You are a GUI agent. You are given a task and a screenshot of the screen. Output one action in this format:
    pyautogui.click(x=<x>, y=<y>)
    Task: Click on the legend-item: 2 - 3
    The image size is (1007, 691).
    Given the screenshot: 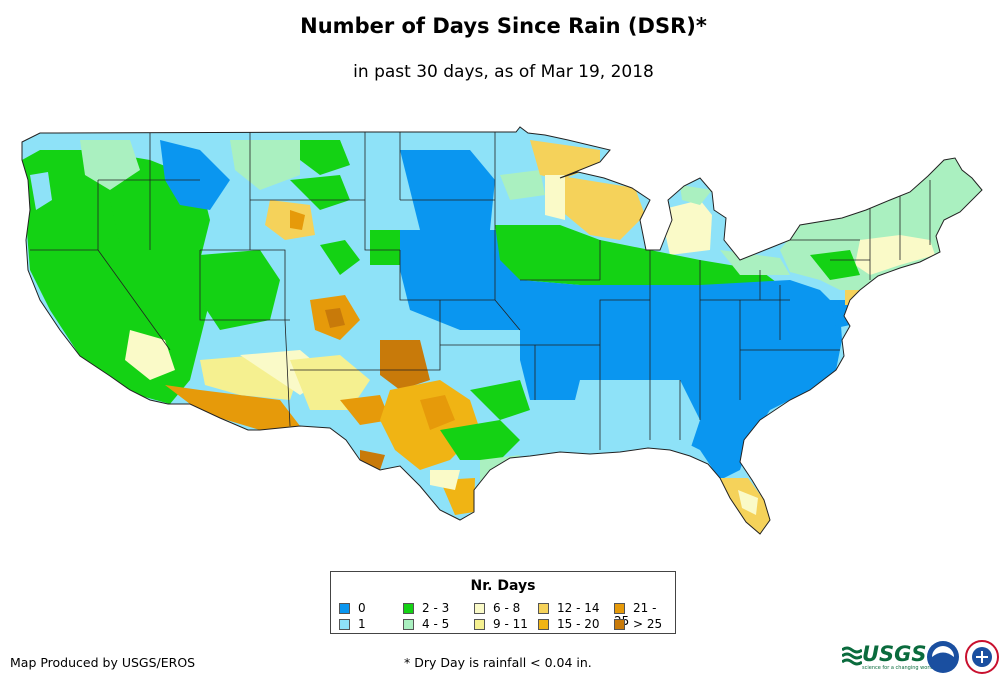 What is the action you would take?
    pyautogui.click(x=426, y=608)
    